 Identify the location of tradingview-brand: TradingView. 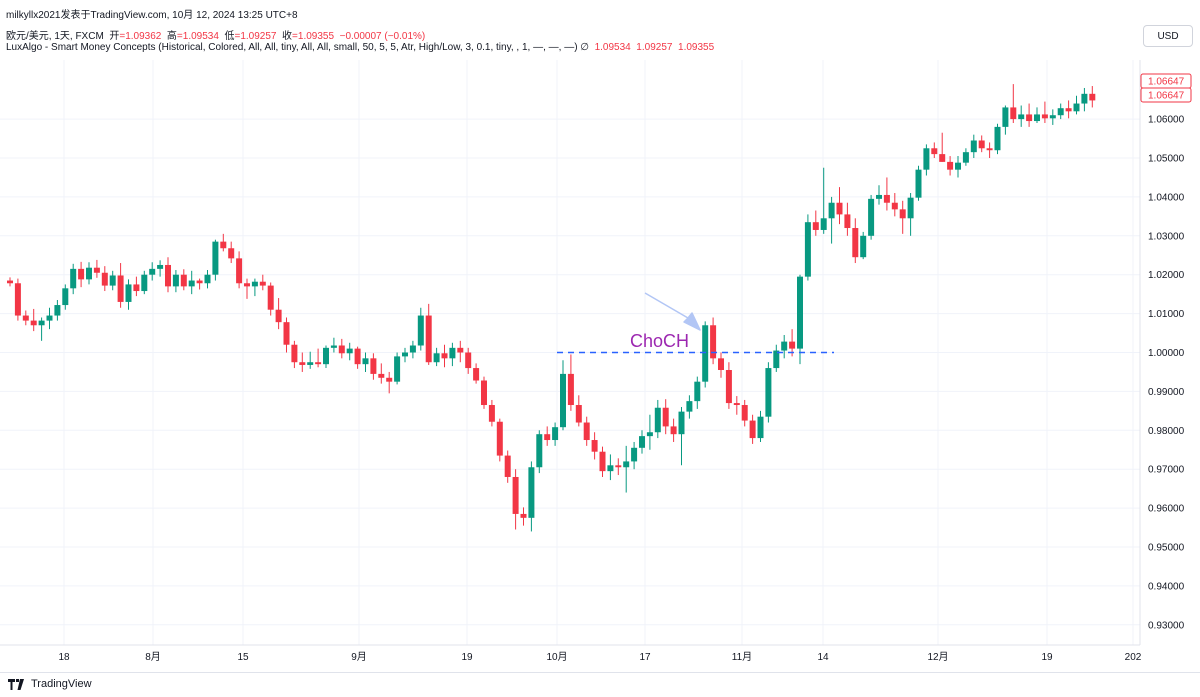
(50, 684).